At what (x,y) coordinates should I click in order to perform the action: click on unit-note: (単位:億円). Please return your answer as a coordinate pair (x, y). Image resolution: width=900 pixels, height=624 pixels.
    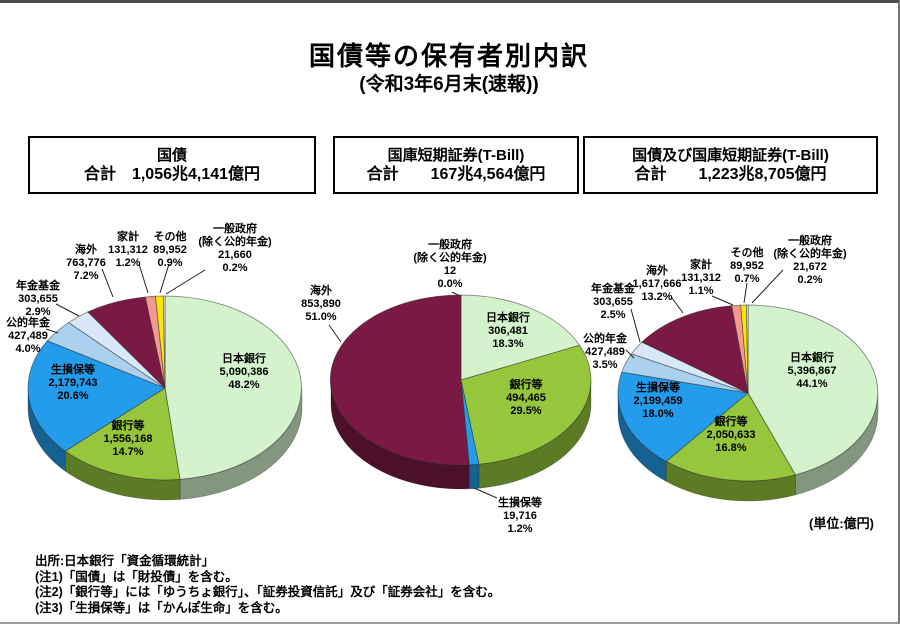
    Looking at the image, I should click on (841, 523).